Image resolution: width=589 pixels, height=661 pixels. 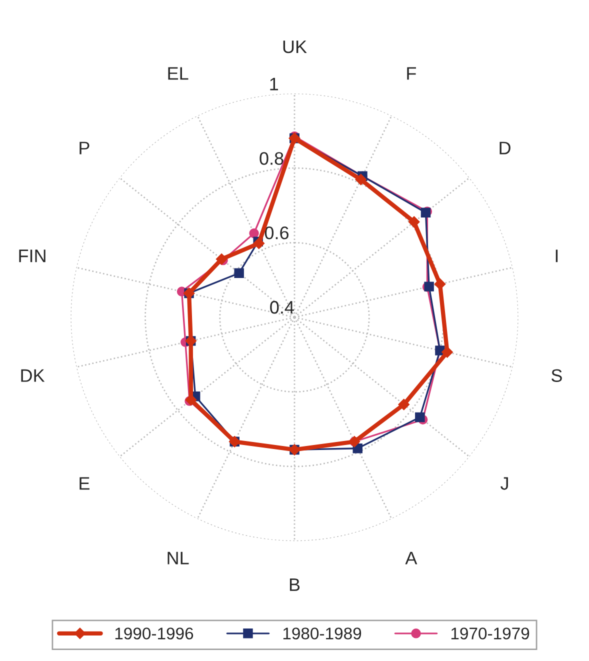 What do you see at coordinates (282, 307) in the screenshot?
I see `y-tick-label: 0.4` at bounding box center [282, 307].